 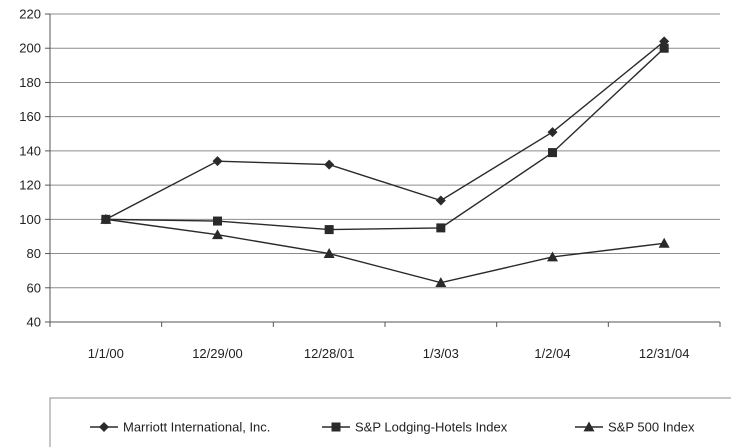 I want to click on y-tick-label: 80, so click(x=34, y=253).